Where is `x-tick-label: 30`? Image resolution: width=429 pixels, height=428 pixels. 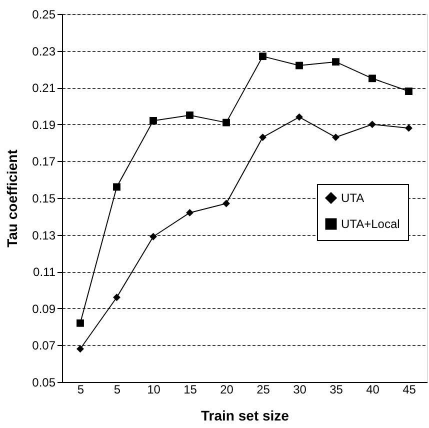
x-tick-label: 30 is located at coordinates (300, 389).